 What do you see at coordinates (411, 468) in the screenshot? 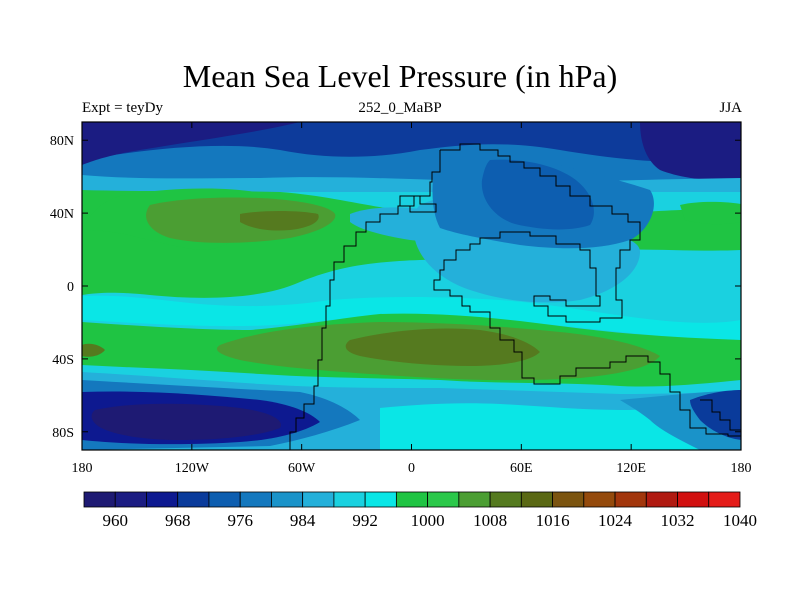
I see `x-tick-label: 0` at bounding box center [411, 468].